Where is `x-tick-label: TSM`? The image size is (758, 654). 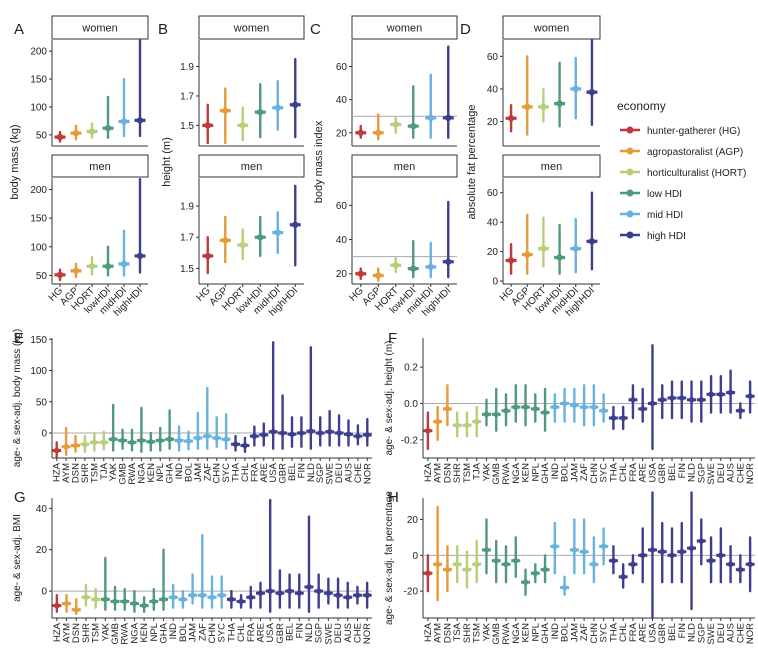 x-tick-label: TSM is located at coordinates (467, 473).